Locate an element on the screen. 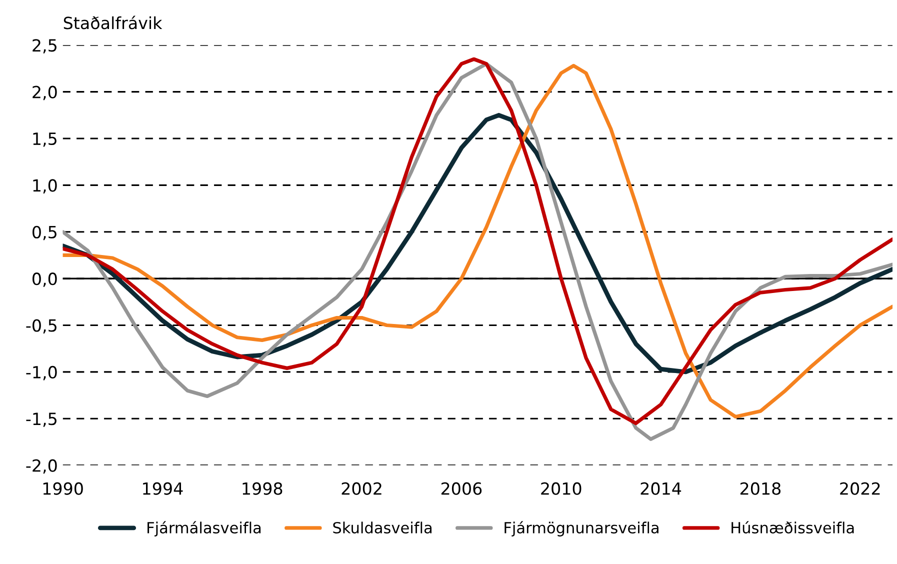 Image resolution: width=897 pixels, height=564 pixels. y-tick-label: -1,0 is located at coordinates (41, 373).